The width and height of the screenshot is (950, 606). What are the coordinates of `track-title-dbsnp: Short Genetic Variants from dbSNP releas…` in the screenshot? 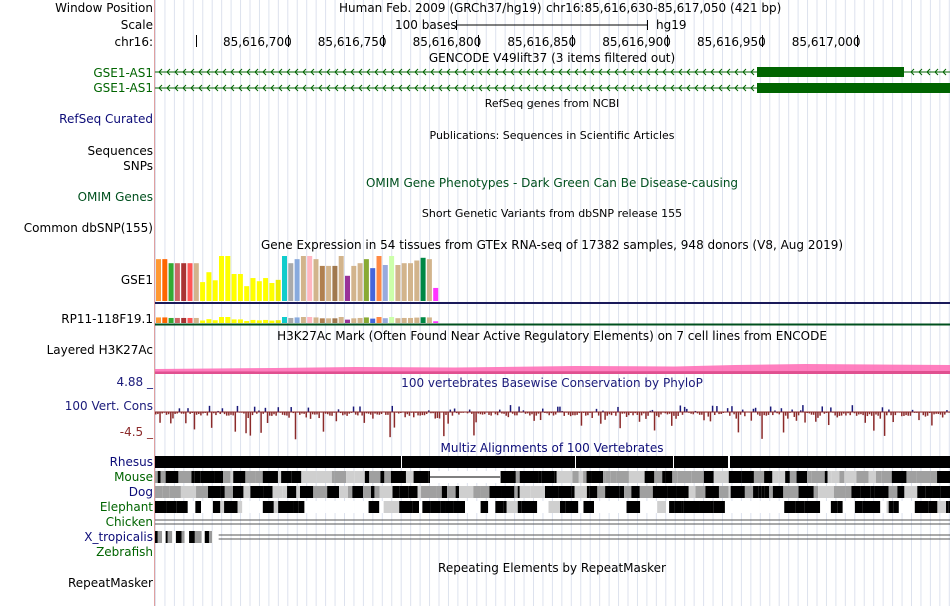 It's located at (552, 213).